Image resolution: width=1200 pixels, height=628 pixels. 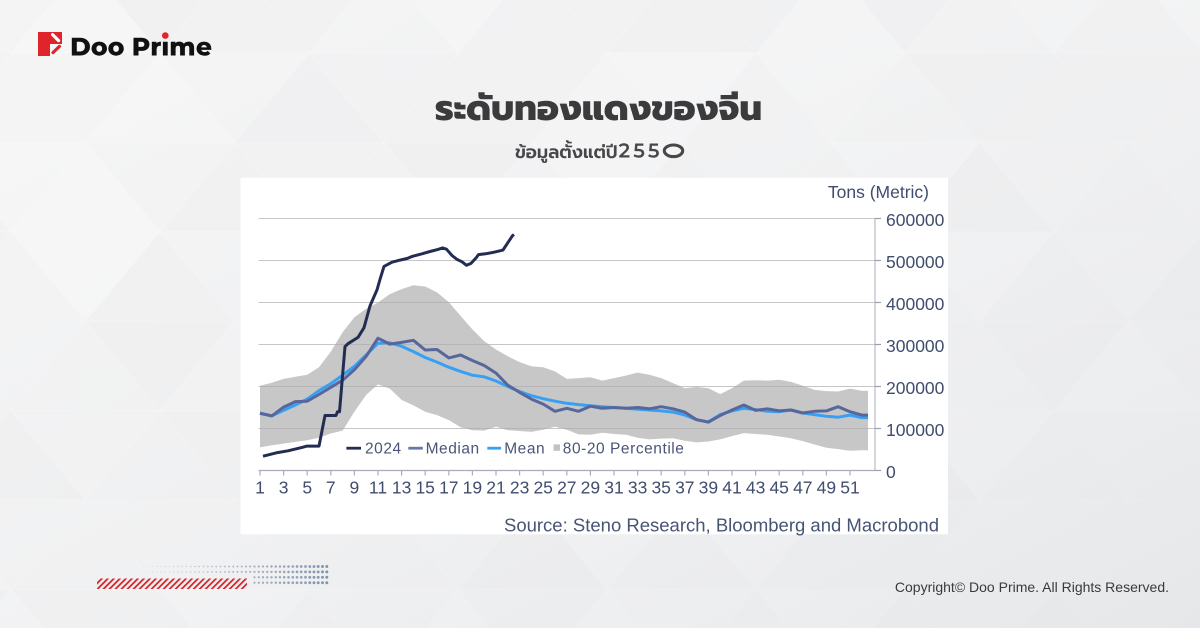 I want to click on svg-text: 15, so click(x=424, y=488).